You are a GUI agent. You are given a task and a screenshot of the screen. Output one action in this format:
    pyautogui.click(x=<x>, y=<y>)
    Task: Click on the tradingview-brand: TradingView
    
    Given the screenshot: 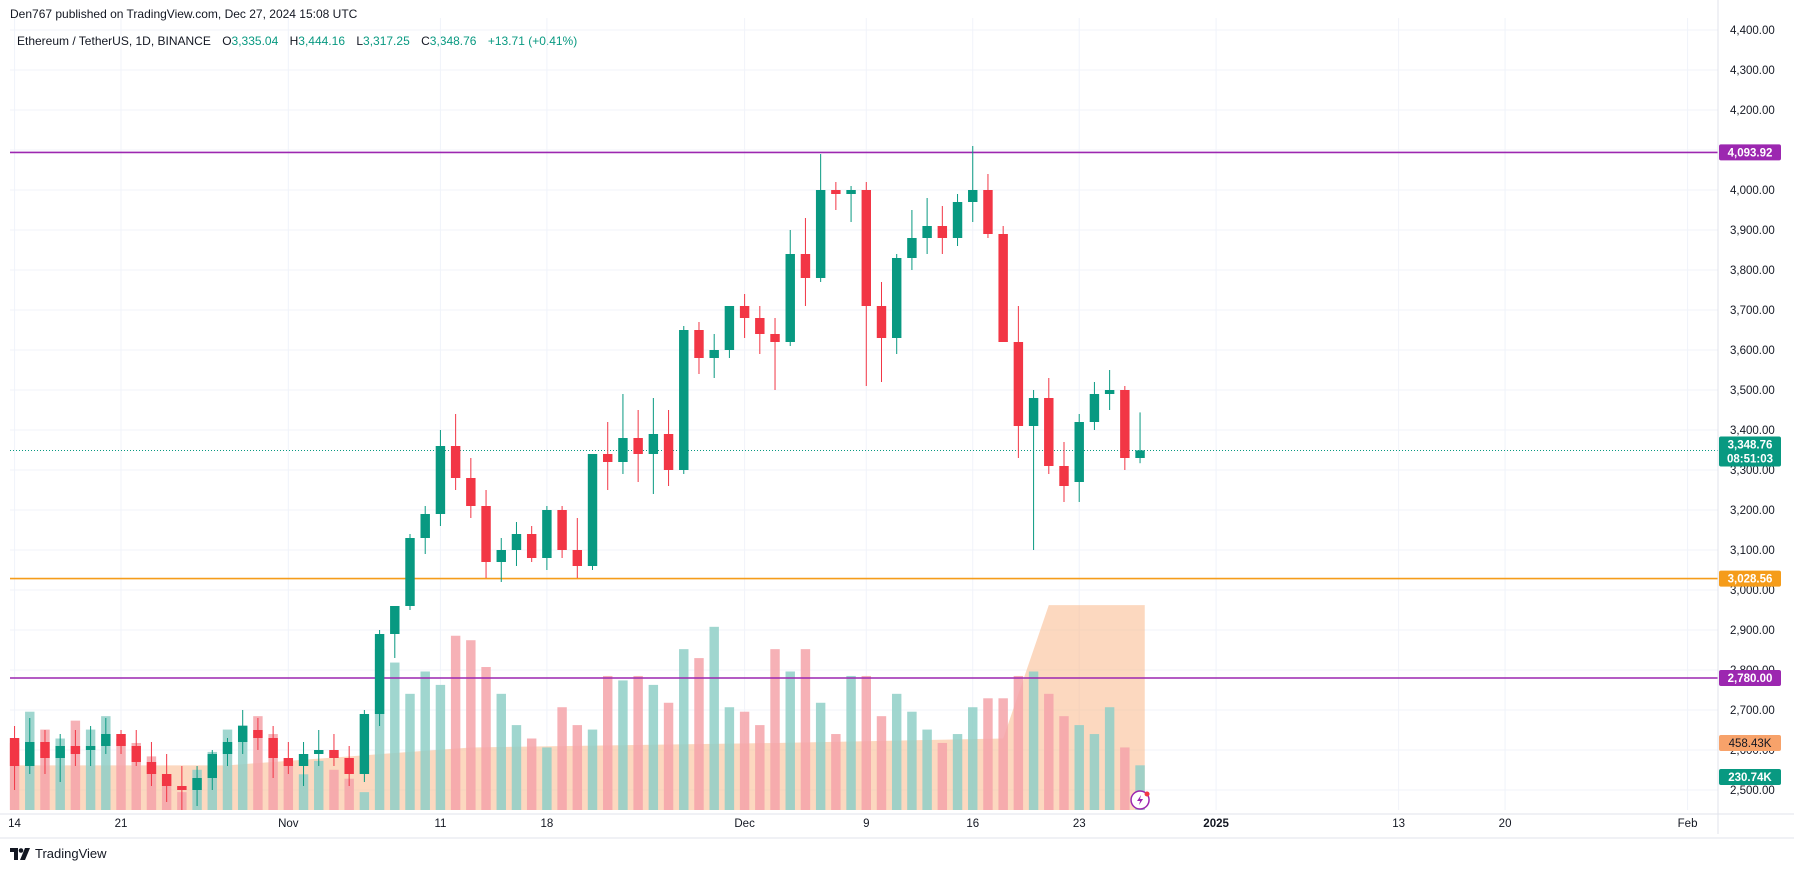 What is the action you would take?
    pyautogui.click(x=71, y=853)
    